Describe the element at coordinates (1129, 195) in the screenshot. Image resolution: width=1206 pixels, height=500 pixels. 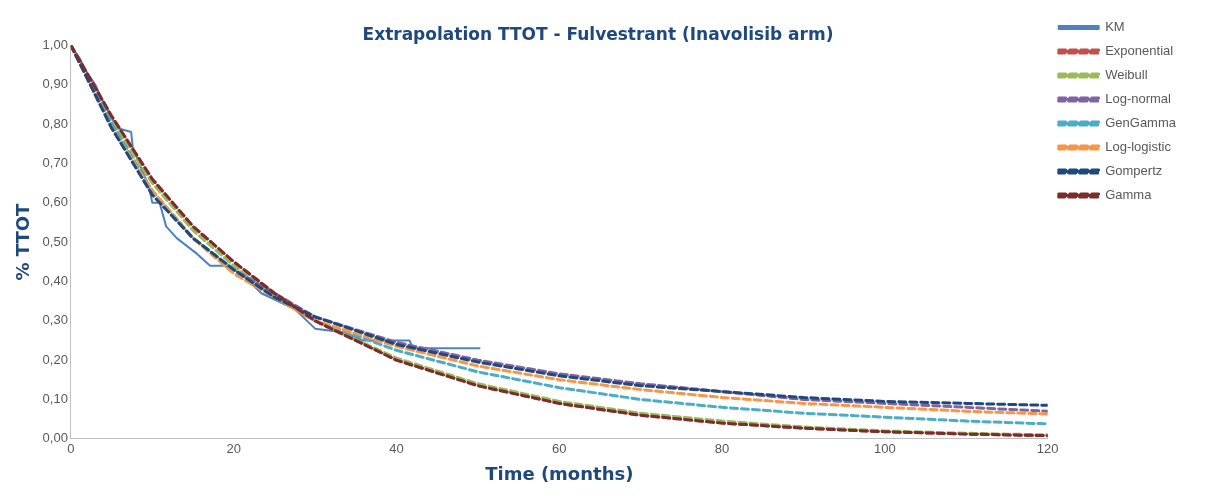
I see `legend-label: Gamma` at that location.